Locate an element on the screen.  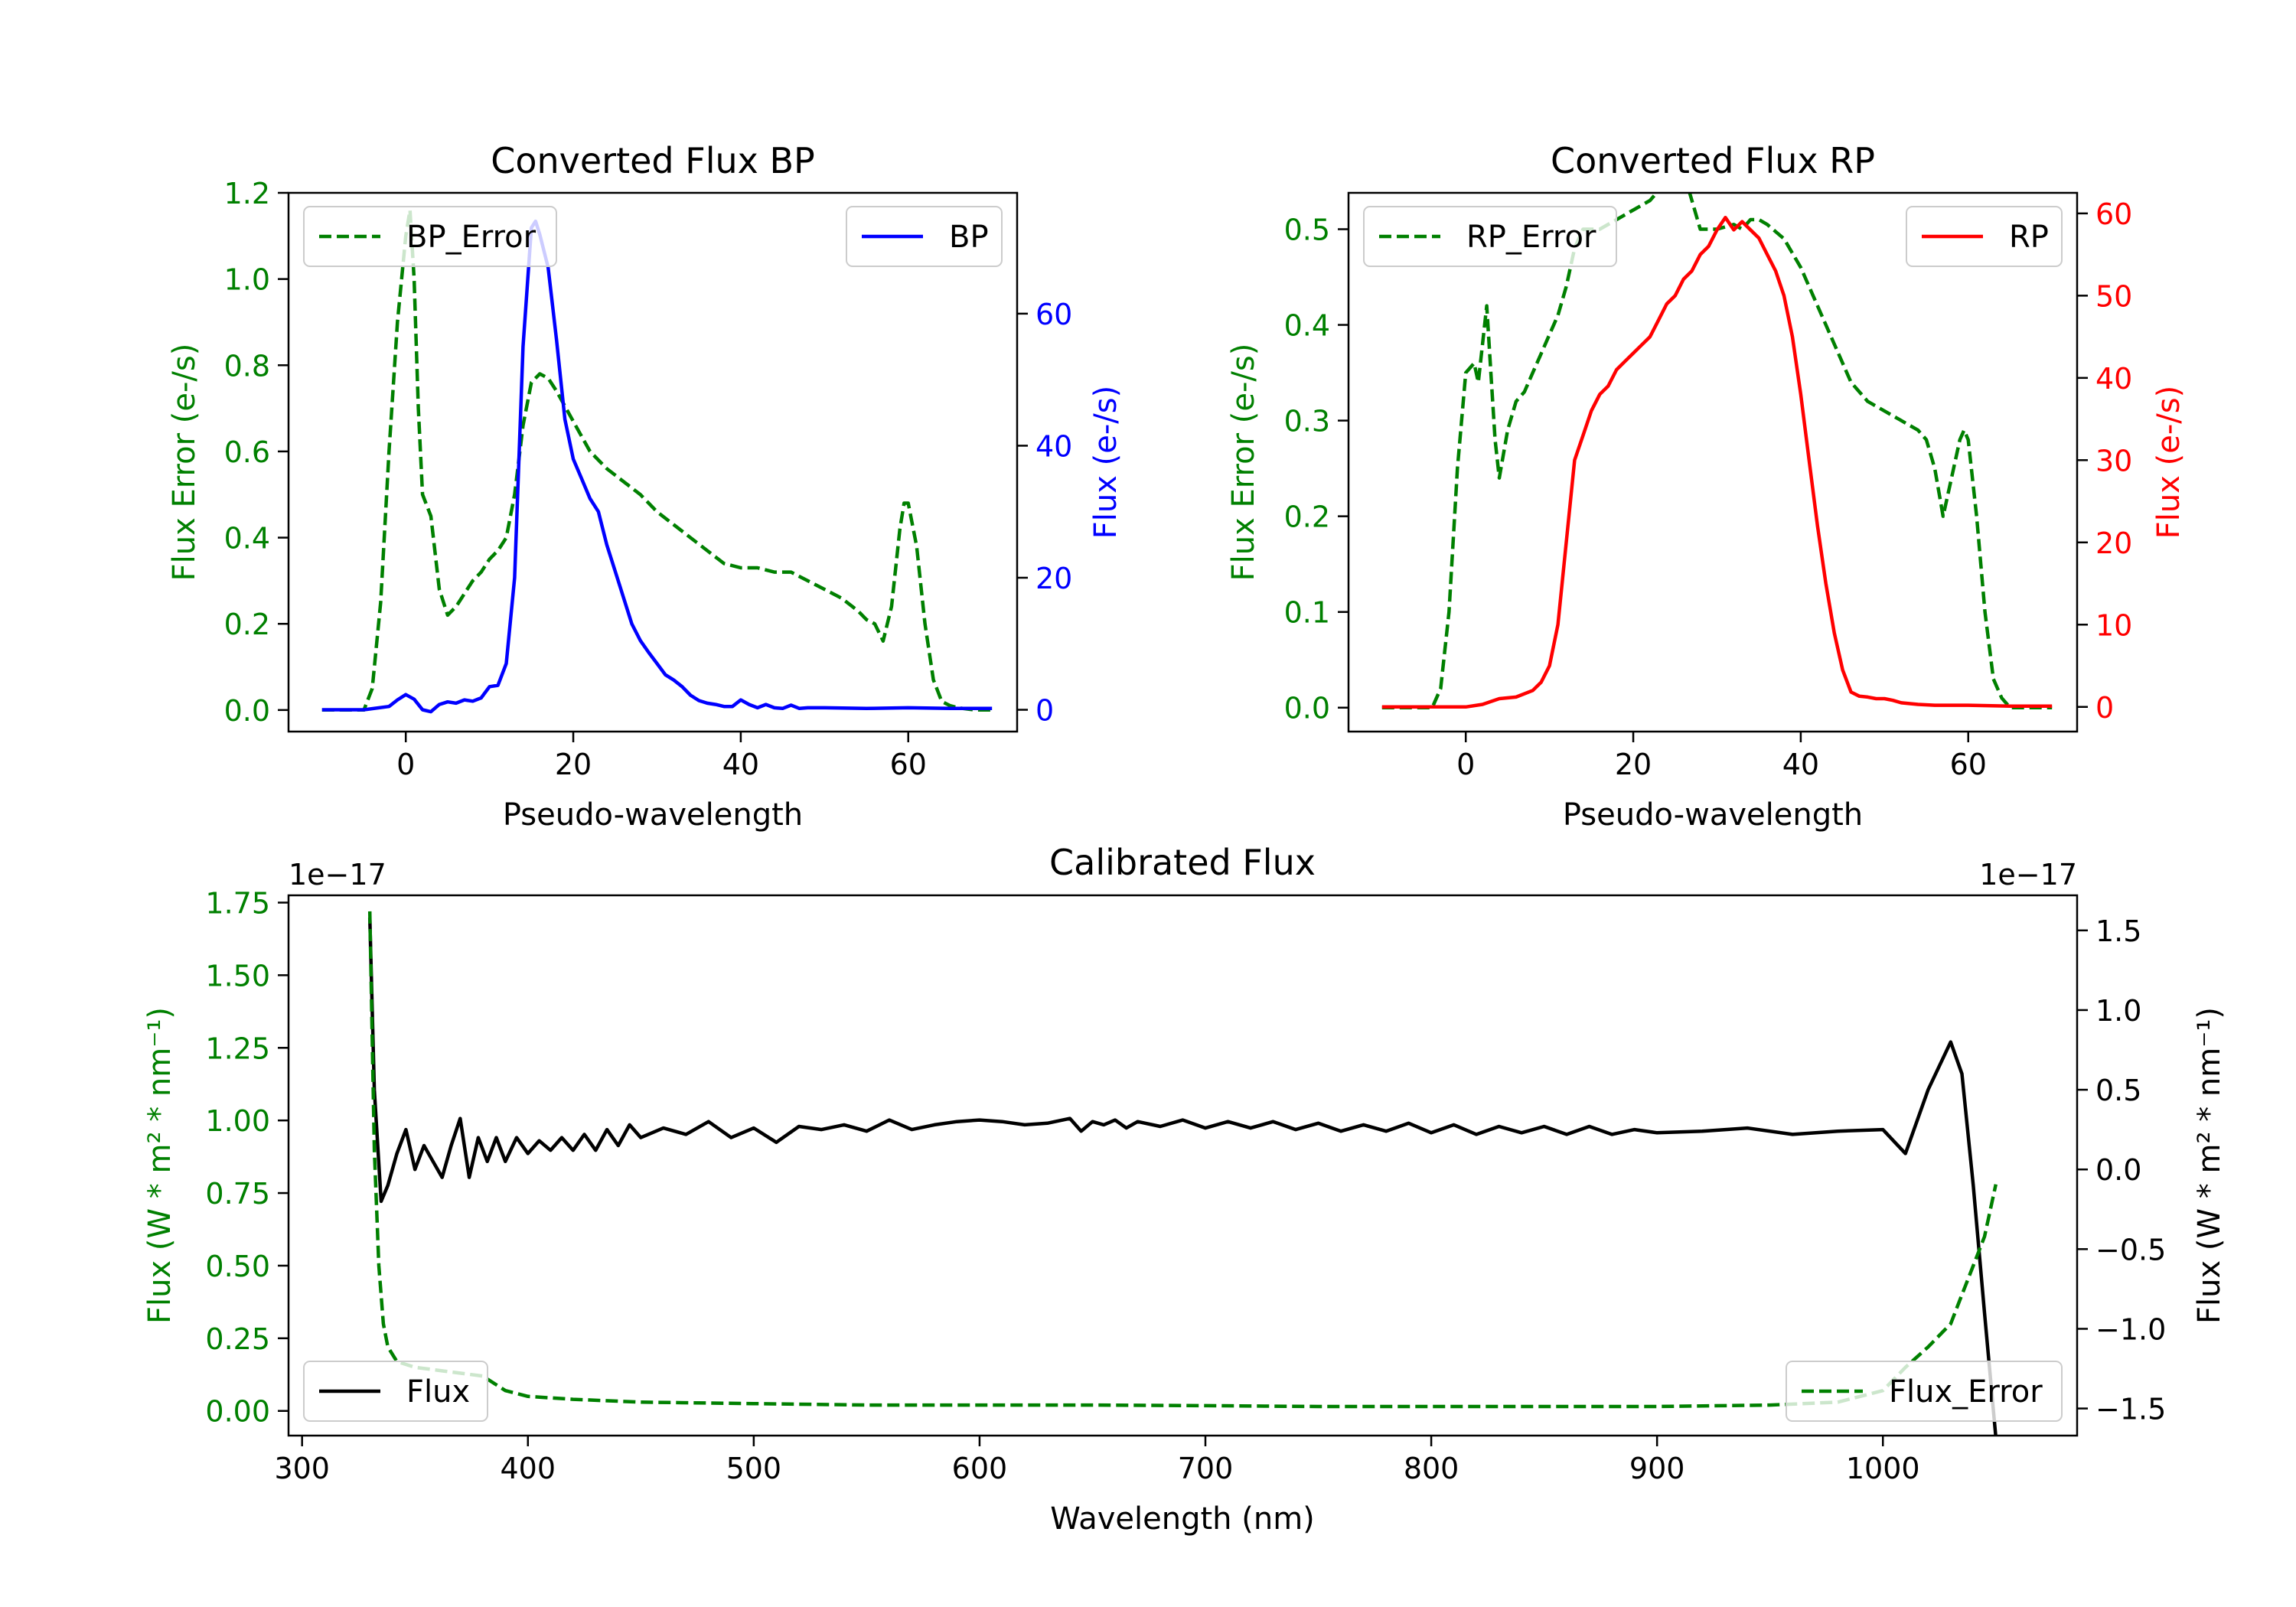
calibrated-legend-flux: Flux is located at coordinates (395, 1391).